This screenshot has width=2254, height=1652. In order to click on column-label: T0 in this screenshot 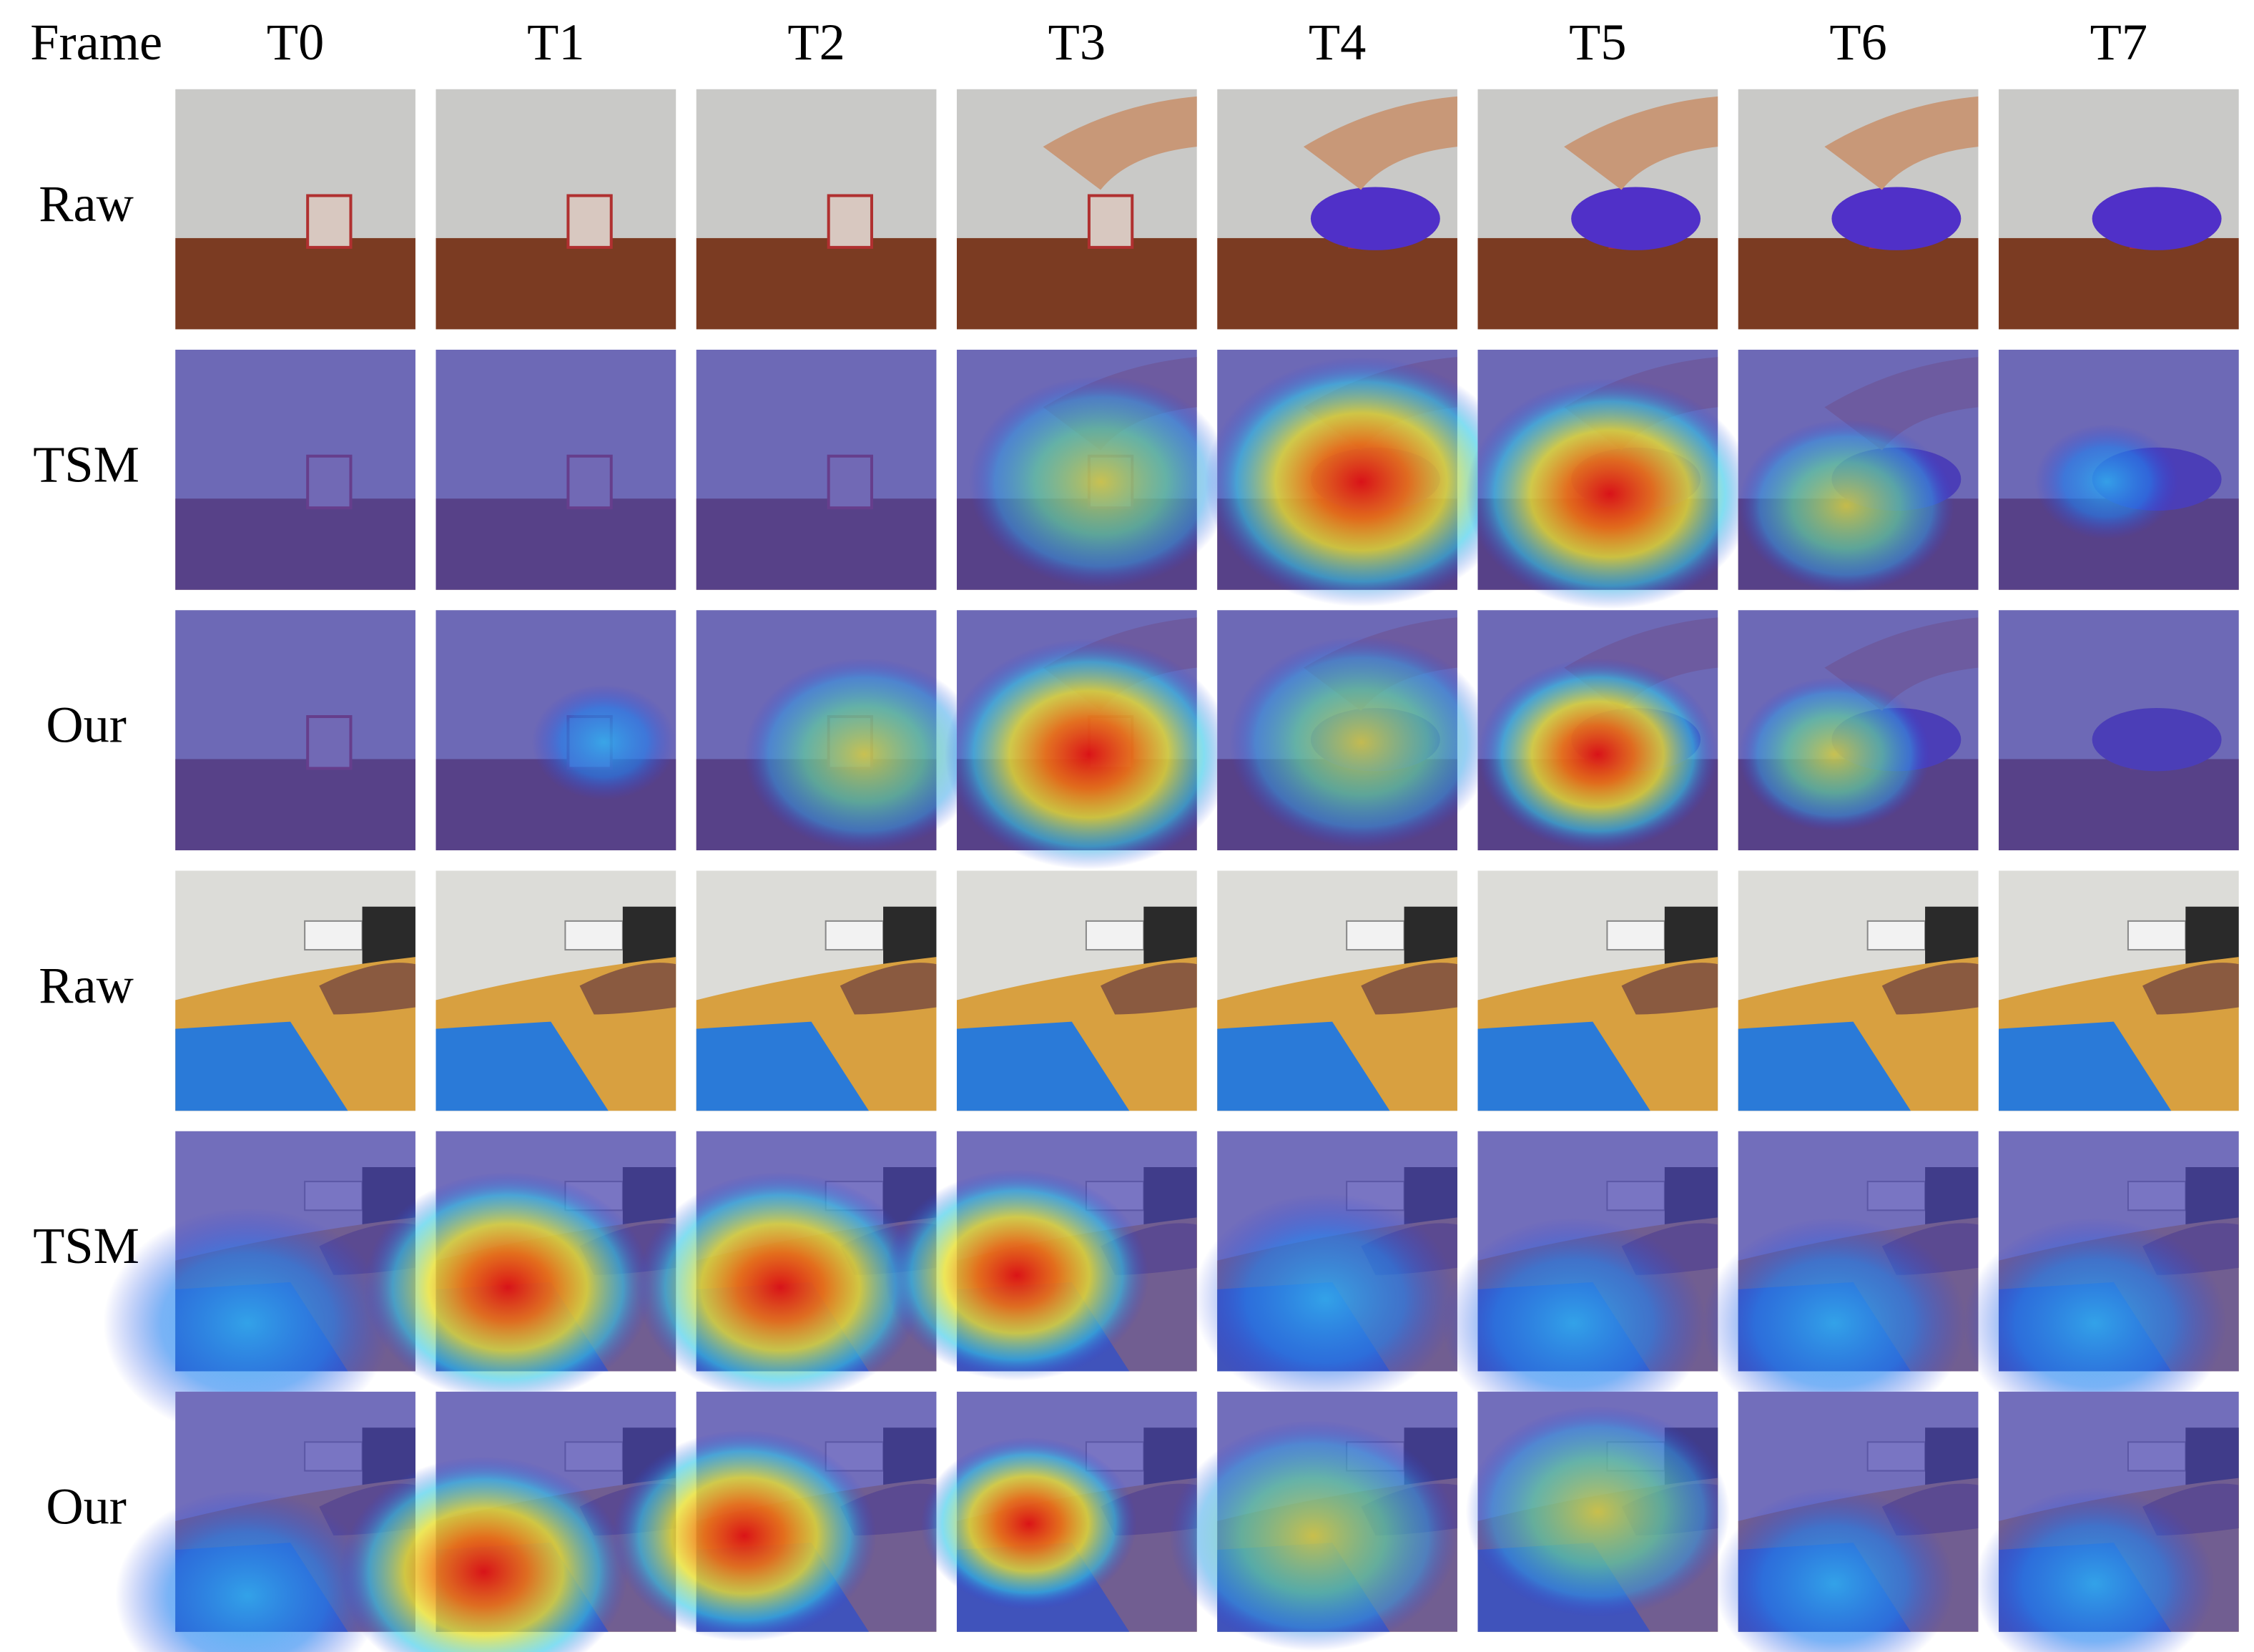, I will do `click(295, 43)`.